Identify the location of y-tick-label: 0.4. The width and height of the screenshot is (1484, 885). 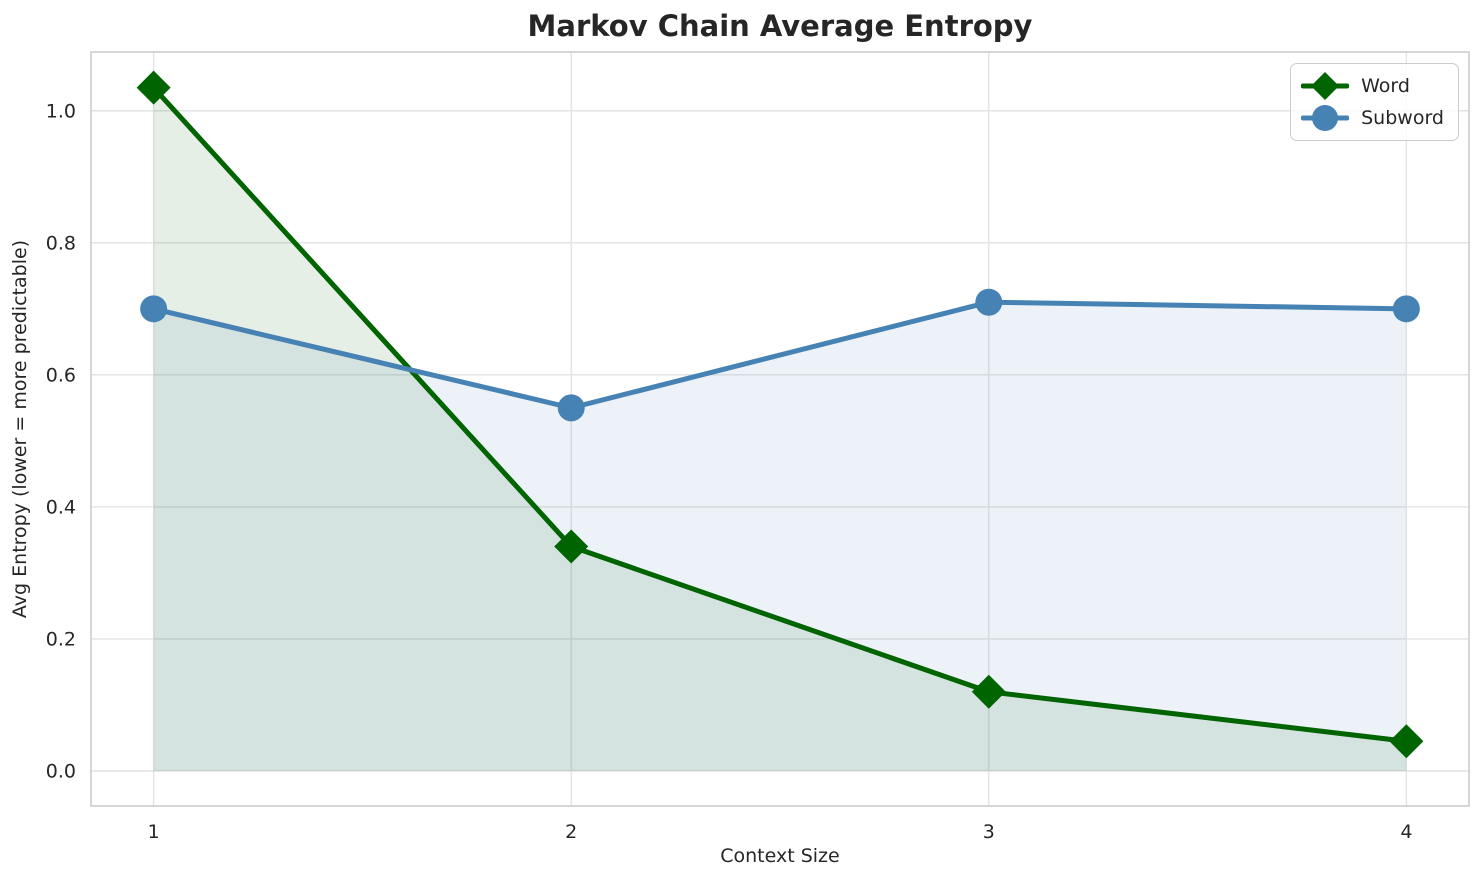
(61, 507).